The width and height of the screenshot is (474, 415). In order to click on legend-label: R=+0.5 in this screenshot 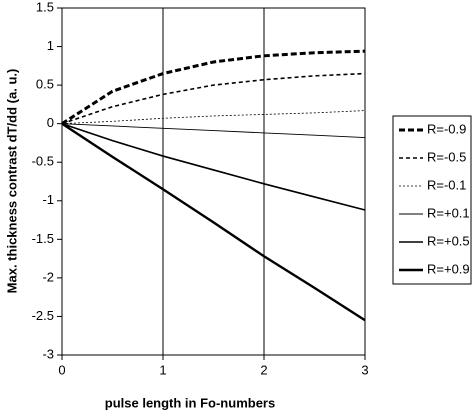, I will do `click(448, 240)`.